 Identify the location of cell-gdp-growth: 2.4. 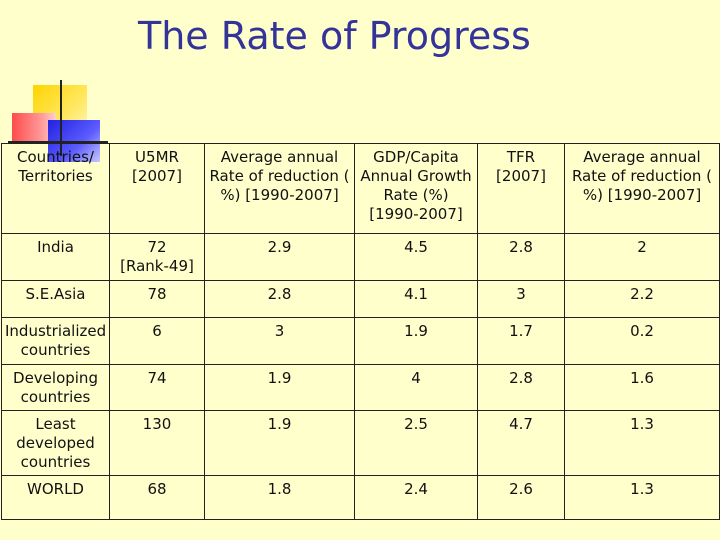
(416, 497).